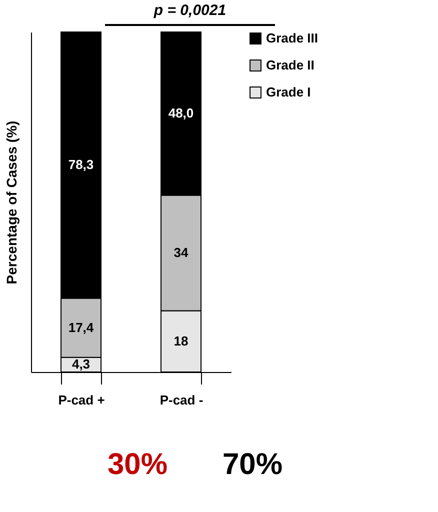  What do you see at coordinates (82, 400) in the screenshot?
I see `x-tick-label: P-cad +` at bounding box center [82, 400].